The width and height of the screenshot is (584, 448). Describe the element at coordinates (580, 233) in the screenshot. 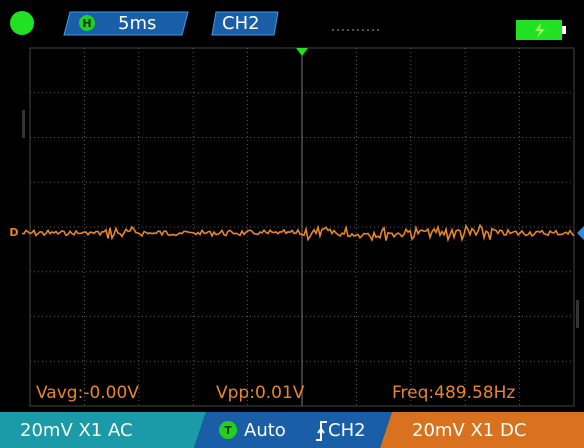

I see `trigger-level-marker` at that location.